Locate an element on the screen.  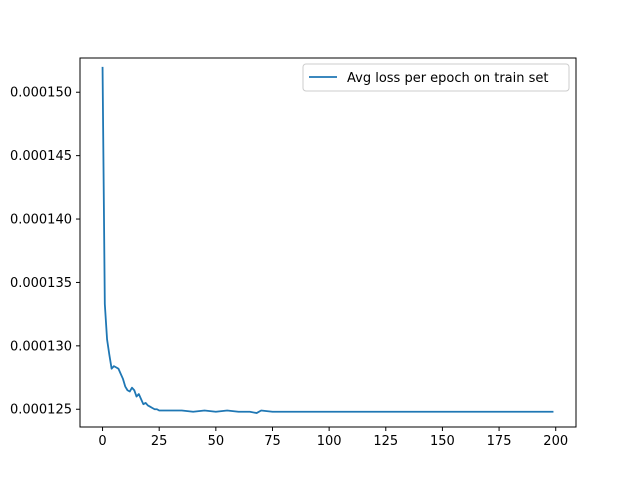
x-tick-label: 0 is located at coordinates (102, 441).